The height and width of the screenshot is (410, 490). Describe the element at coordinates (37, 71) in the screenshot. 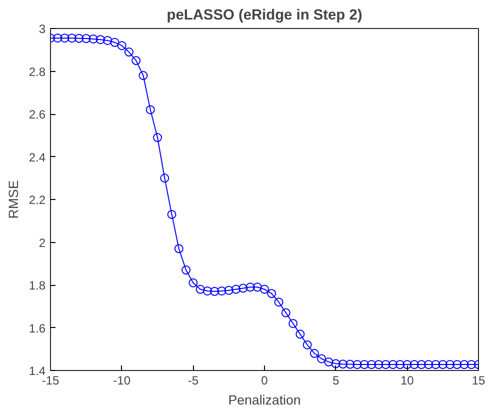

I see `y-tick-label: 2.8` at that location.